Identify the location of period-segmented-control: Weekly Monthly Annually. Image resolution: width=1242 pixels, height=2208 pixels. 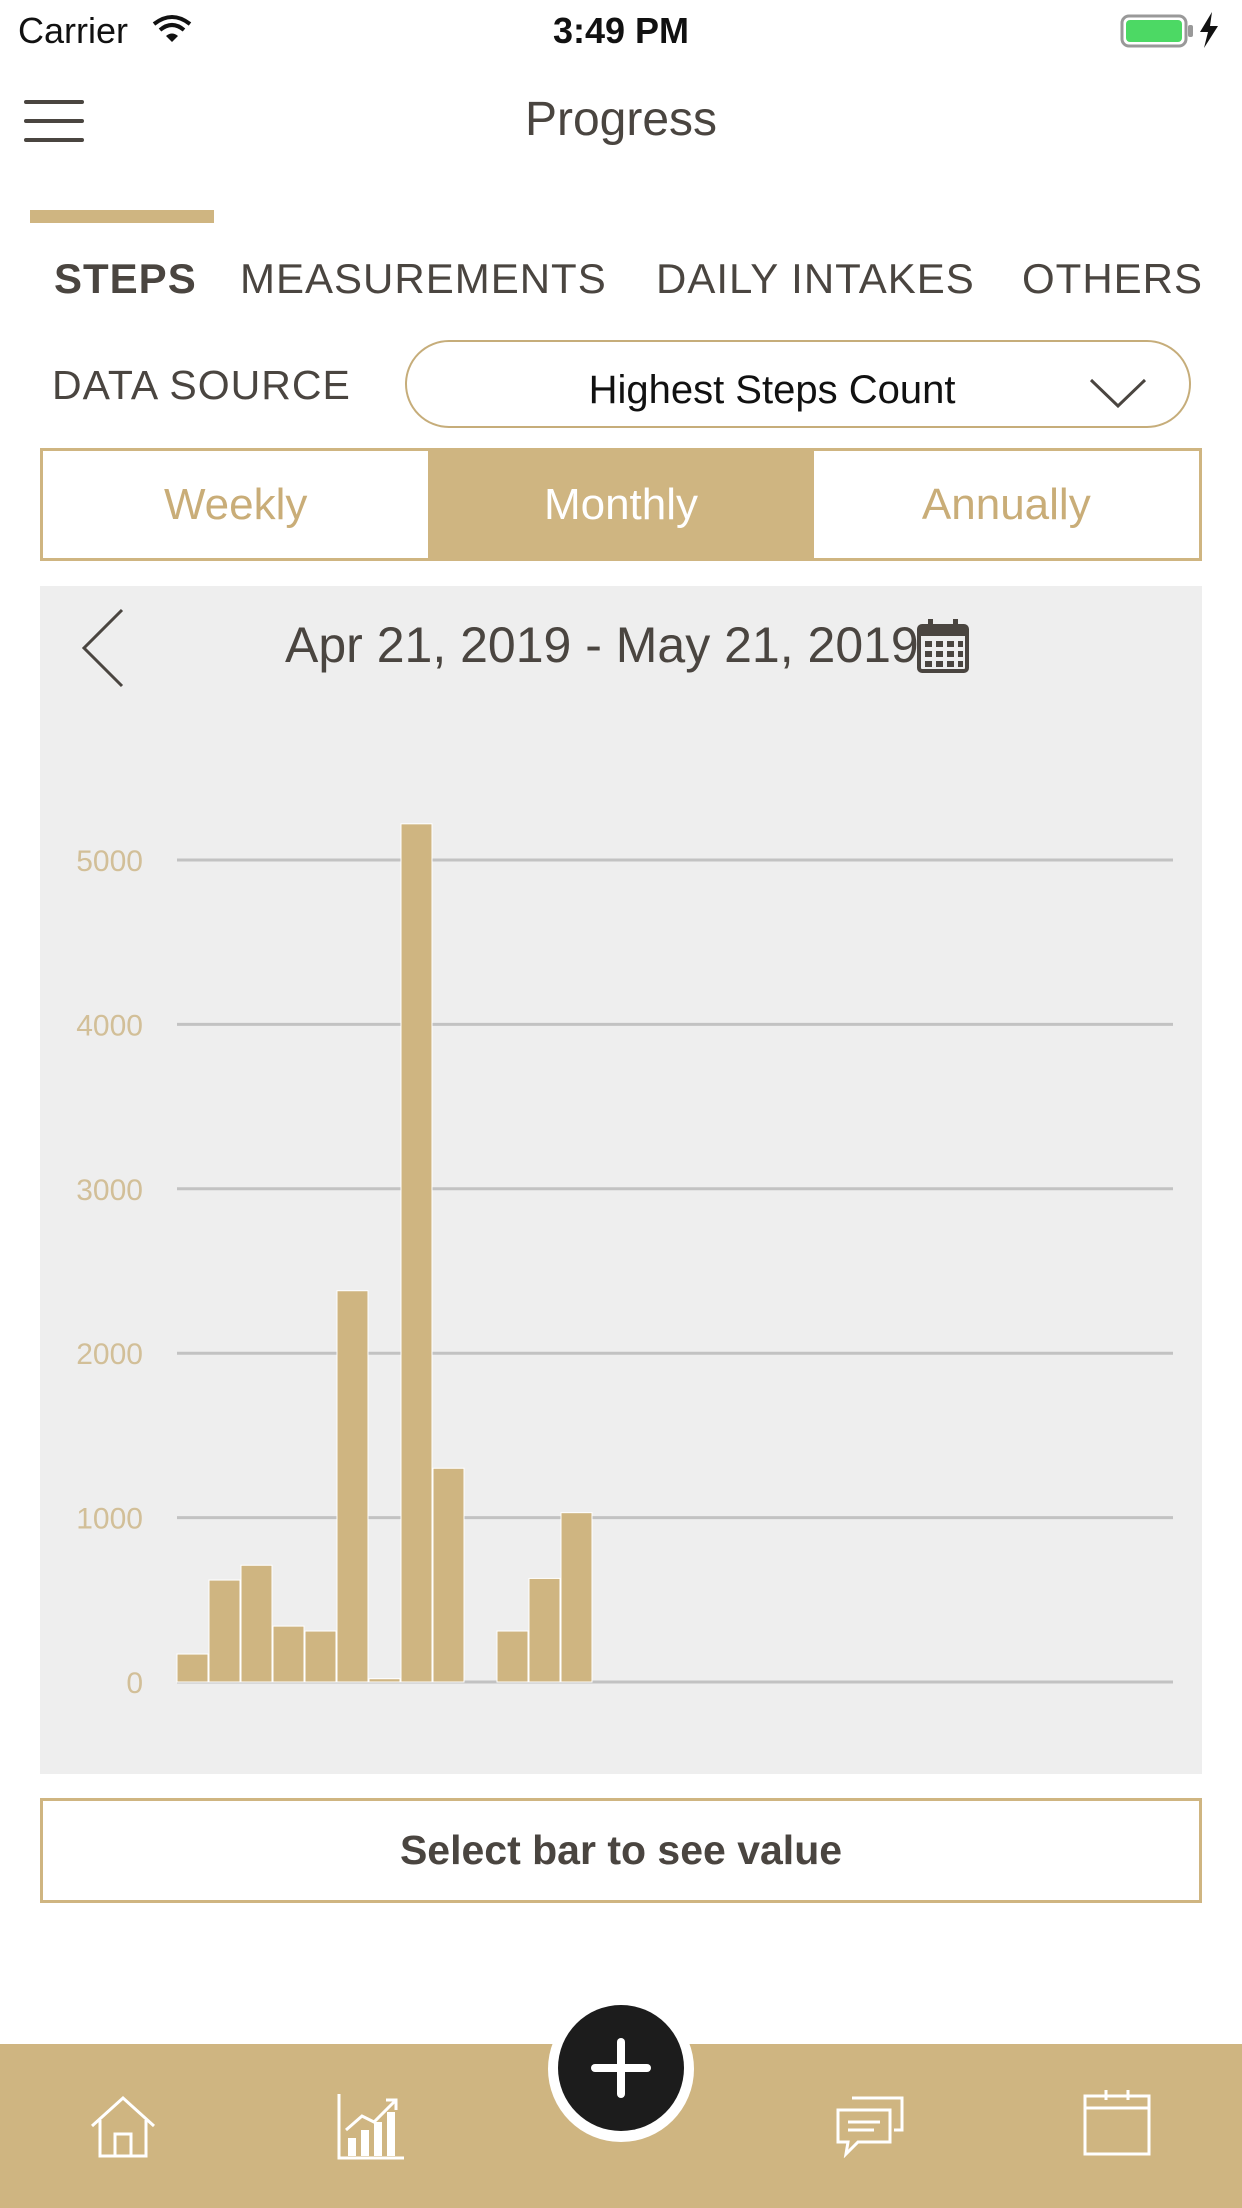
(621, 504).